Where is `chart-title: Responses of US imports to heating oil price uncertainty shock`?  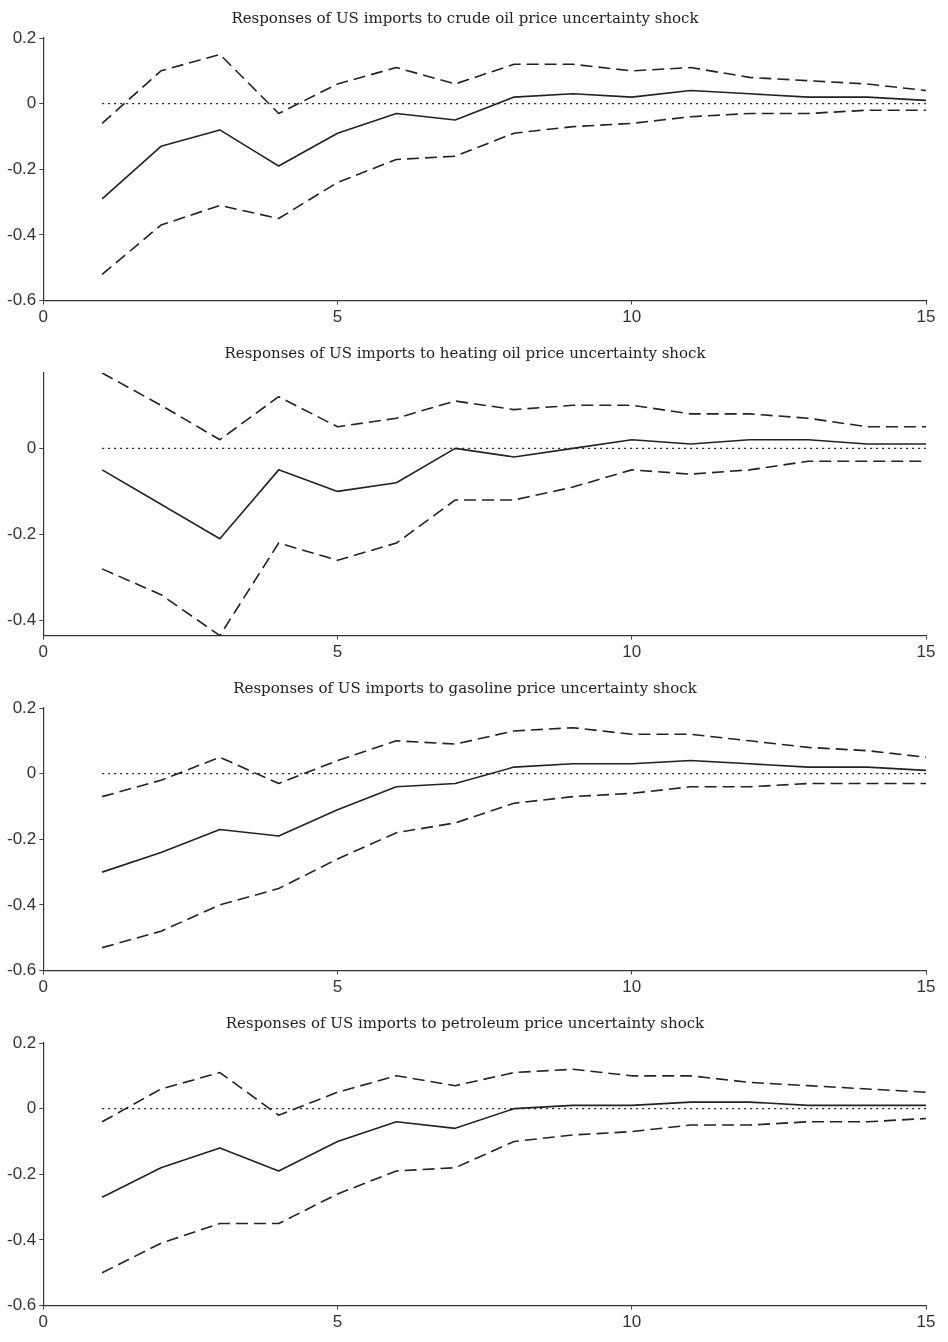 chart-title: Responses of US imports to heating oil price uncertainty shock is located at coordinates (465, 352).